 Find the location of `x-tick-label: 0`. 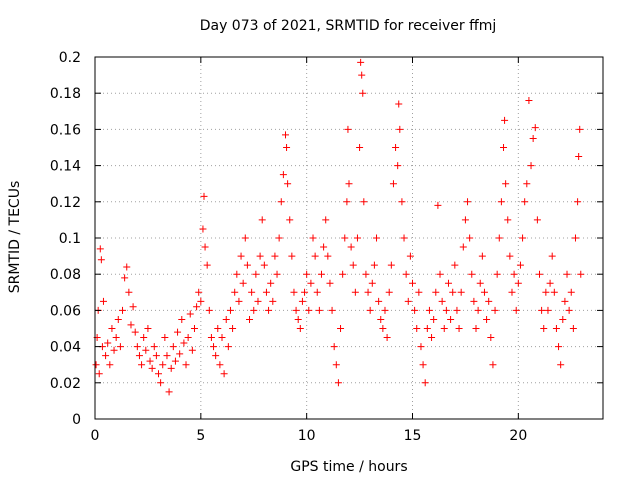

x-tick-label: 0 is located at coordinates (95, 436).